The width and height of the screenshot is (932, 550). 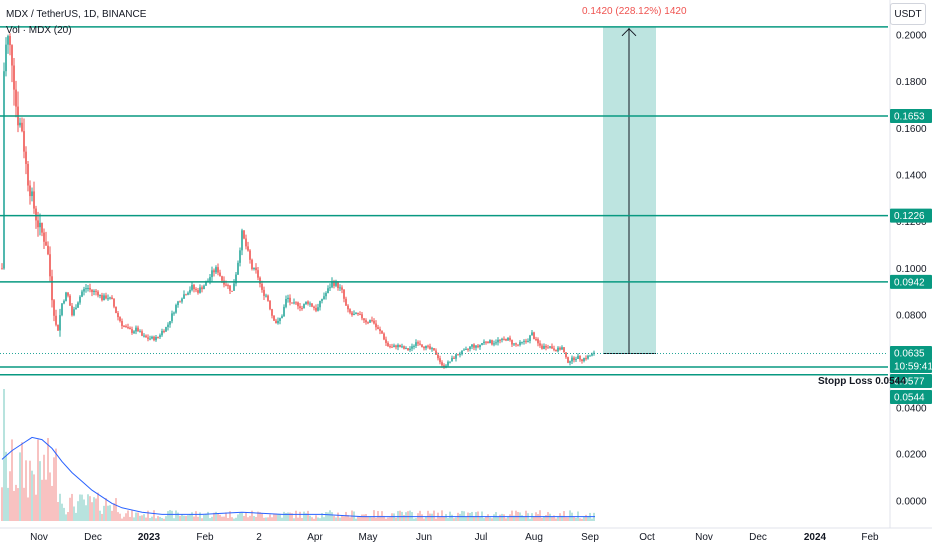 What do you see at coordinates (908, 14) in the screenshot?
I see `currency-button: USDT` at bounding box center [908, 14].